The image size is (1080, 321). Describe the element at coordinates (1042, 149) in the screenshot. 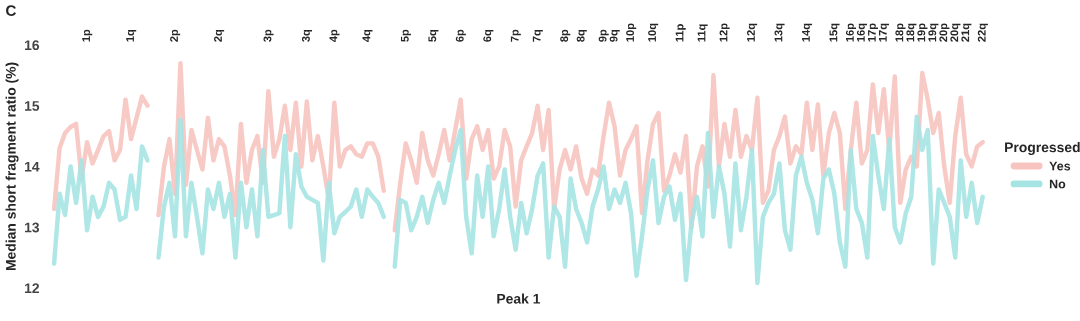

I see `legend-title: Progressed` at that location.